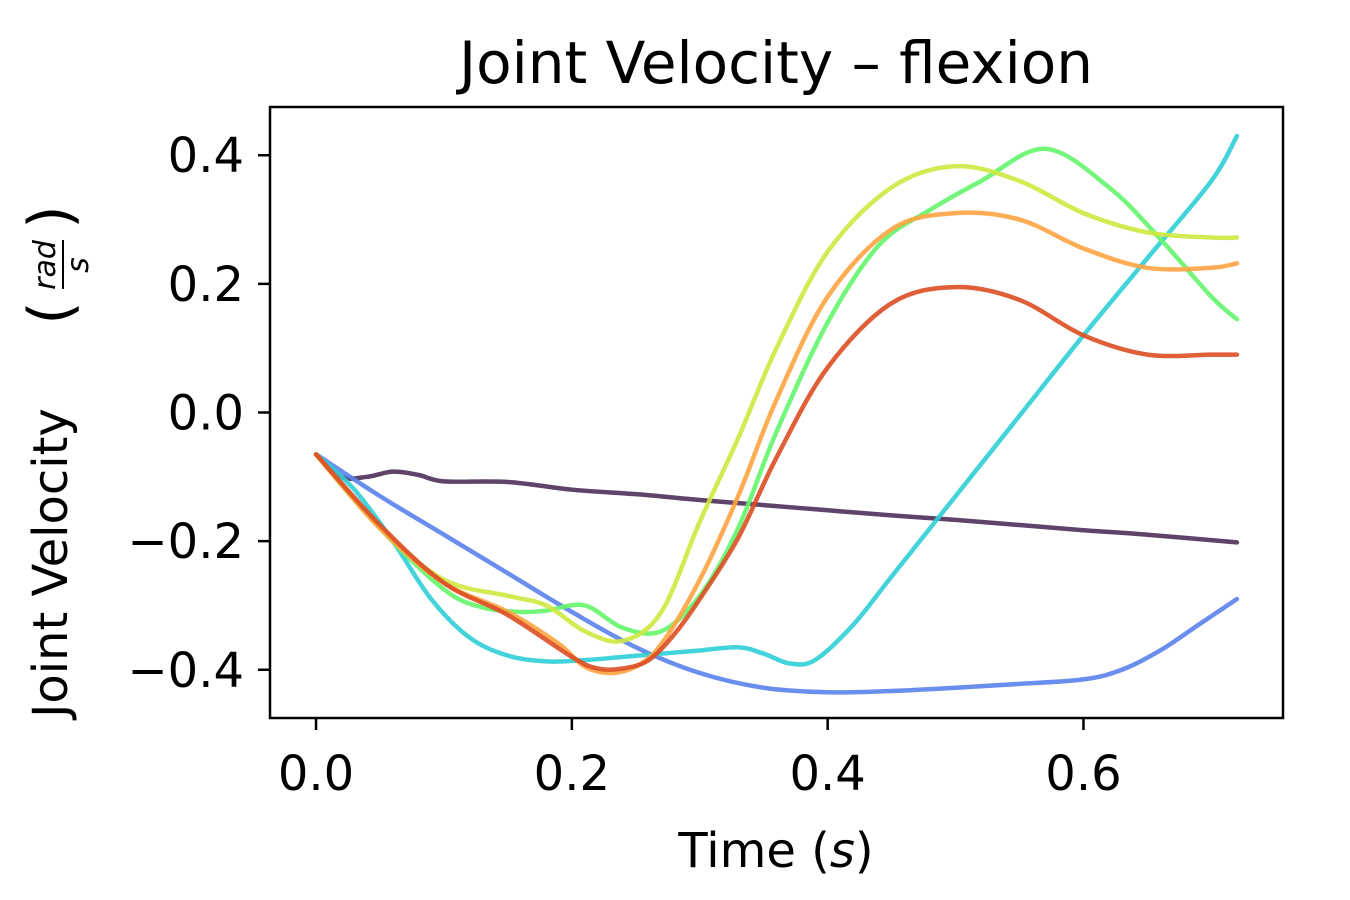 The image size is (1350, 900). What do you see at coordinates (572, 774) in the screenshot?
I see `x-tick-label: 0.2` at bounding box center [572, 774].